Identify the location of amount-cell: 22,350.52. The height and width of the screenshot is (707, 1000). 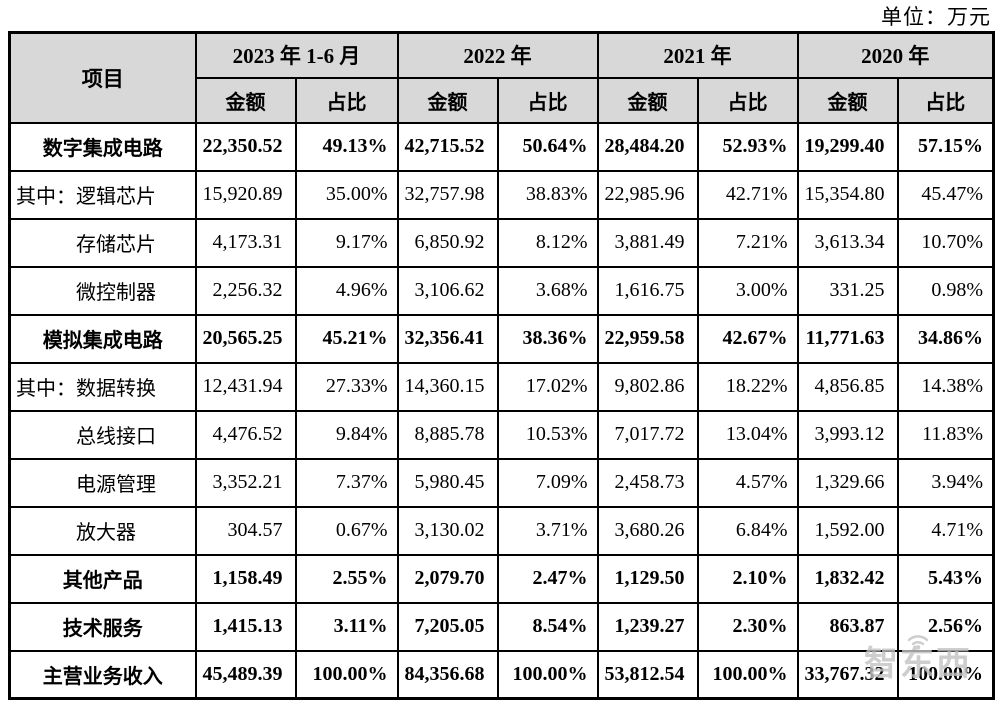
(245, 146).